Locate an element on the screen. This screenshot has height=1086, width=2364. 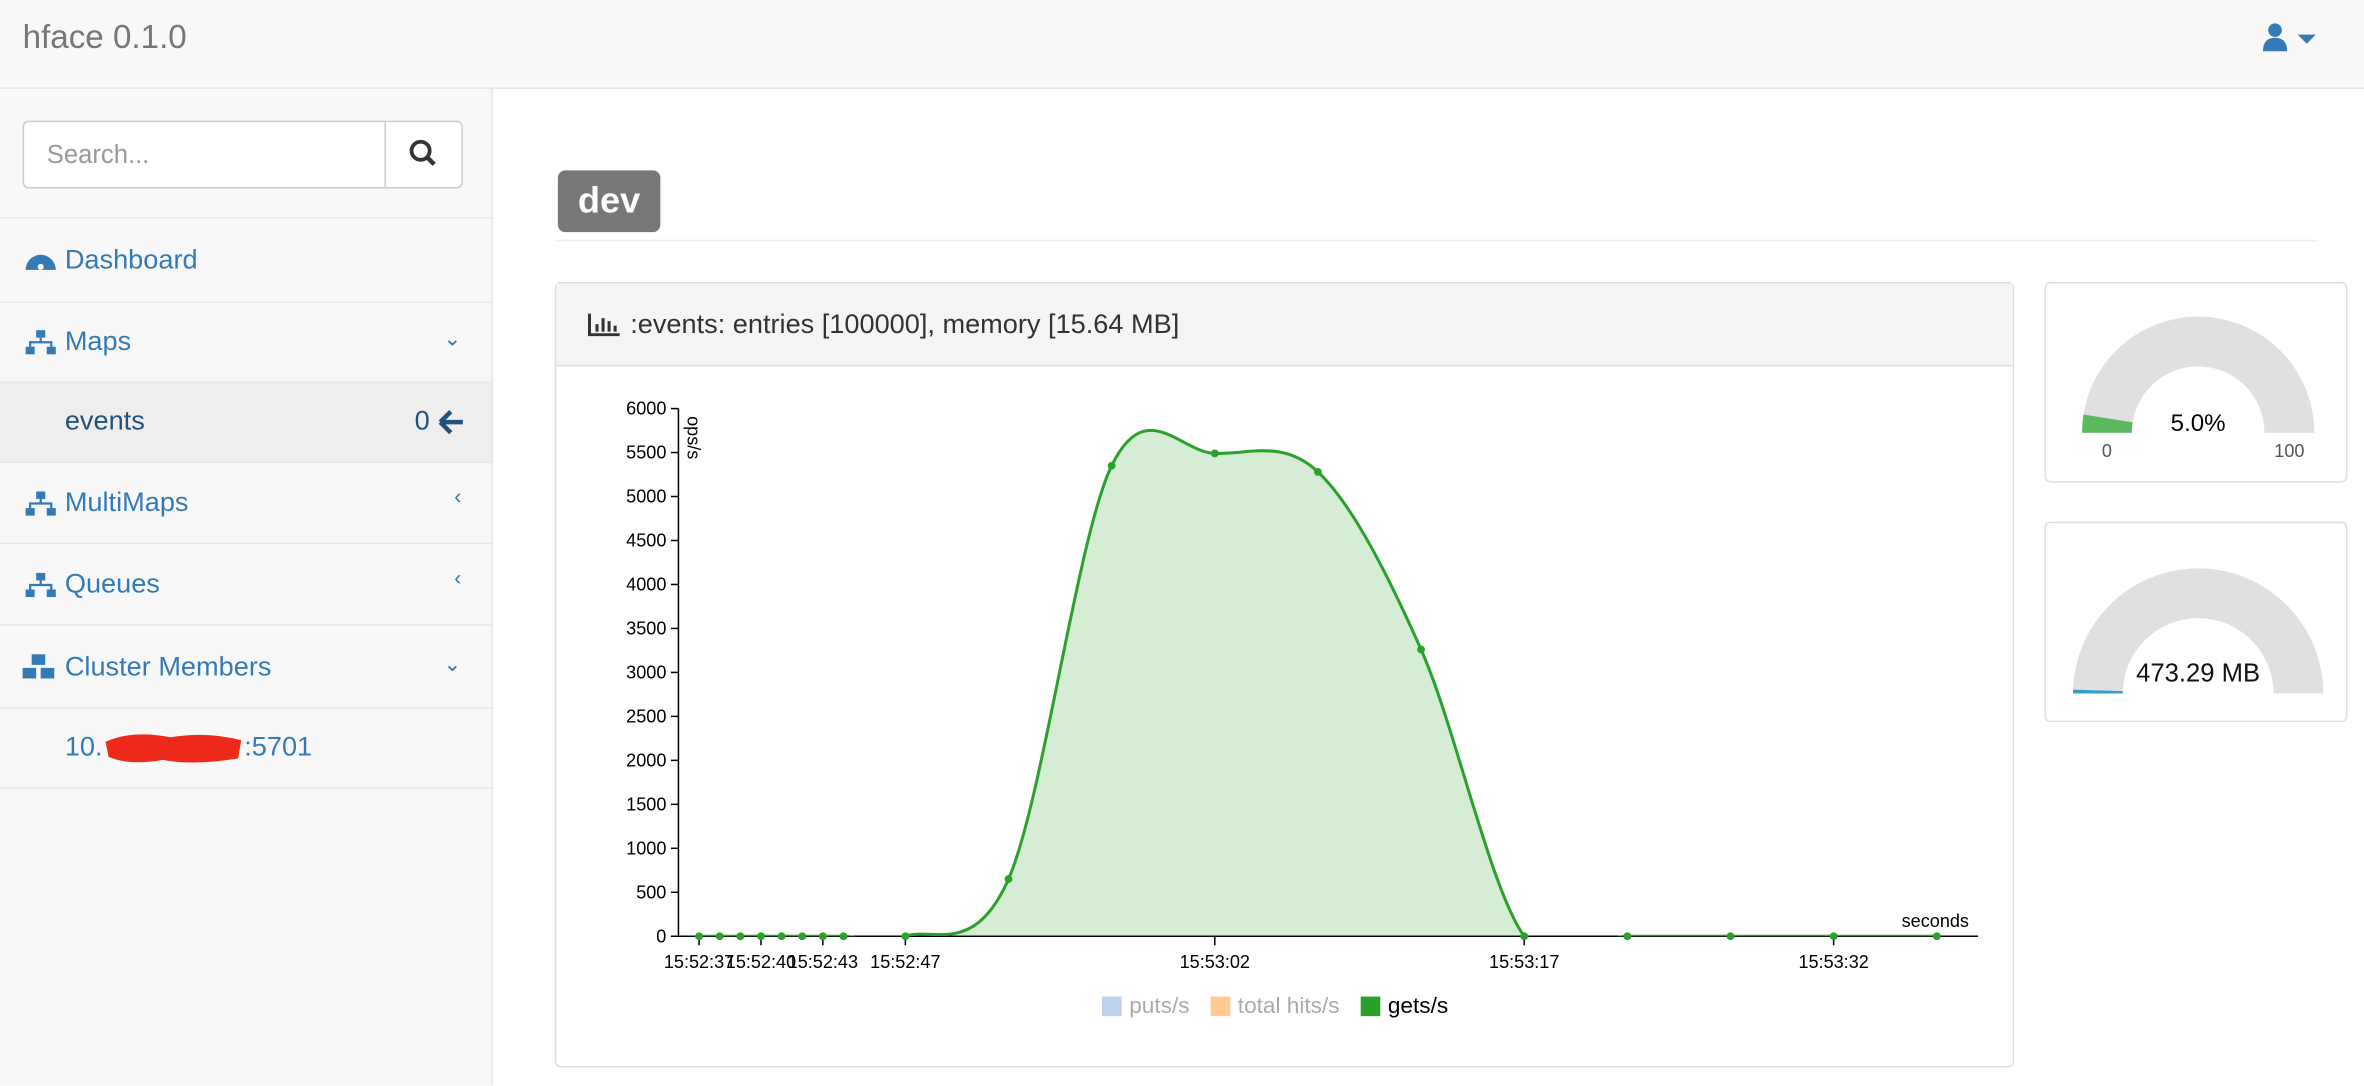
x-tick-label: 15:52:40 is located at coordinates (761, 962).